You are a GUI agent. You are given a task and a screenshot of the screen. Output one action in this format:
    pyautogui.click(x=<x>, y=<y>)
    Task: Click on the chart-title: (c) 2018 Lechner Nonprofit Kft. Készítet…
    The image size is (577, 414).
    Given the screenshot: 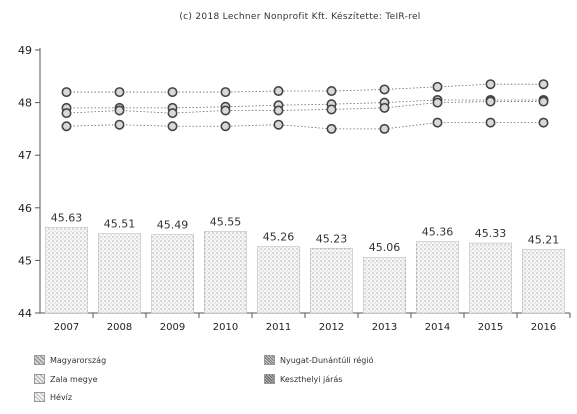 What is the action you would take?
    pyautogui.click(x=299, y=16)
    